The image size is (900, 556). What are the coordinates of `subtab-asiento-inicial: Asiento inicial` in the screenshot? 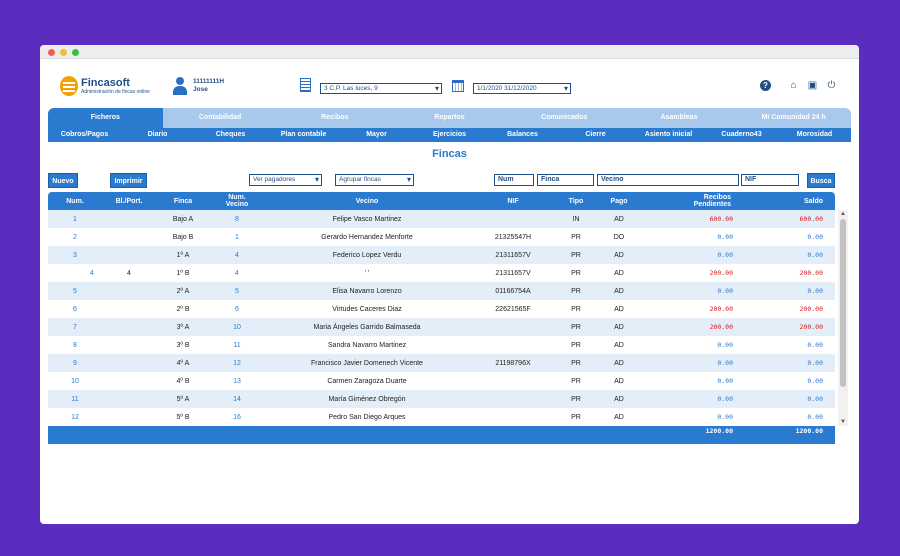 It's located at (668, 134).